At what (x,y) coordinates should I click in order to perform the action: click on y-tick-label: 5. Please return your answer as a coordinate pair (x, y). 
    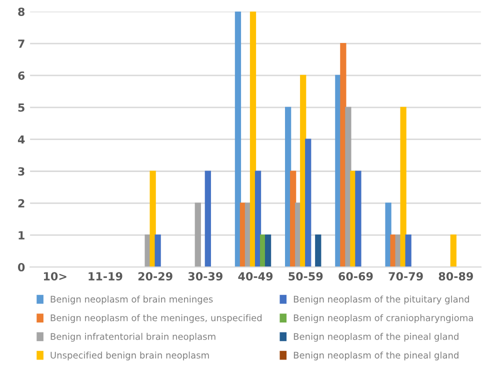
    Looking at the image, I should click on (21, 108).